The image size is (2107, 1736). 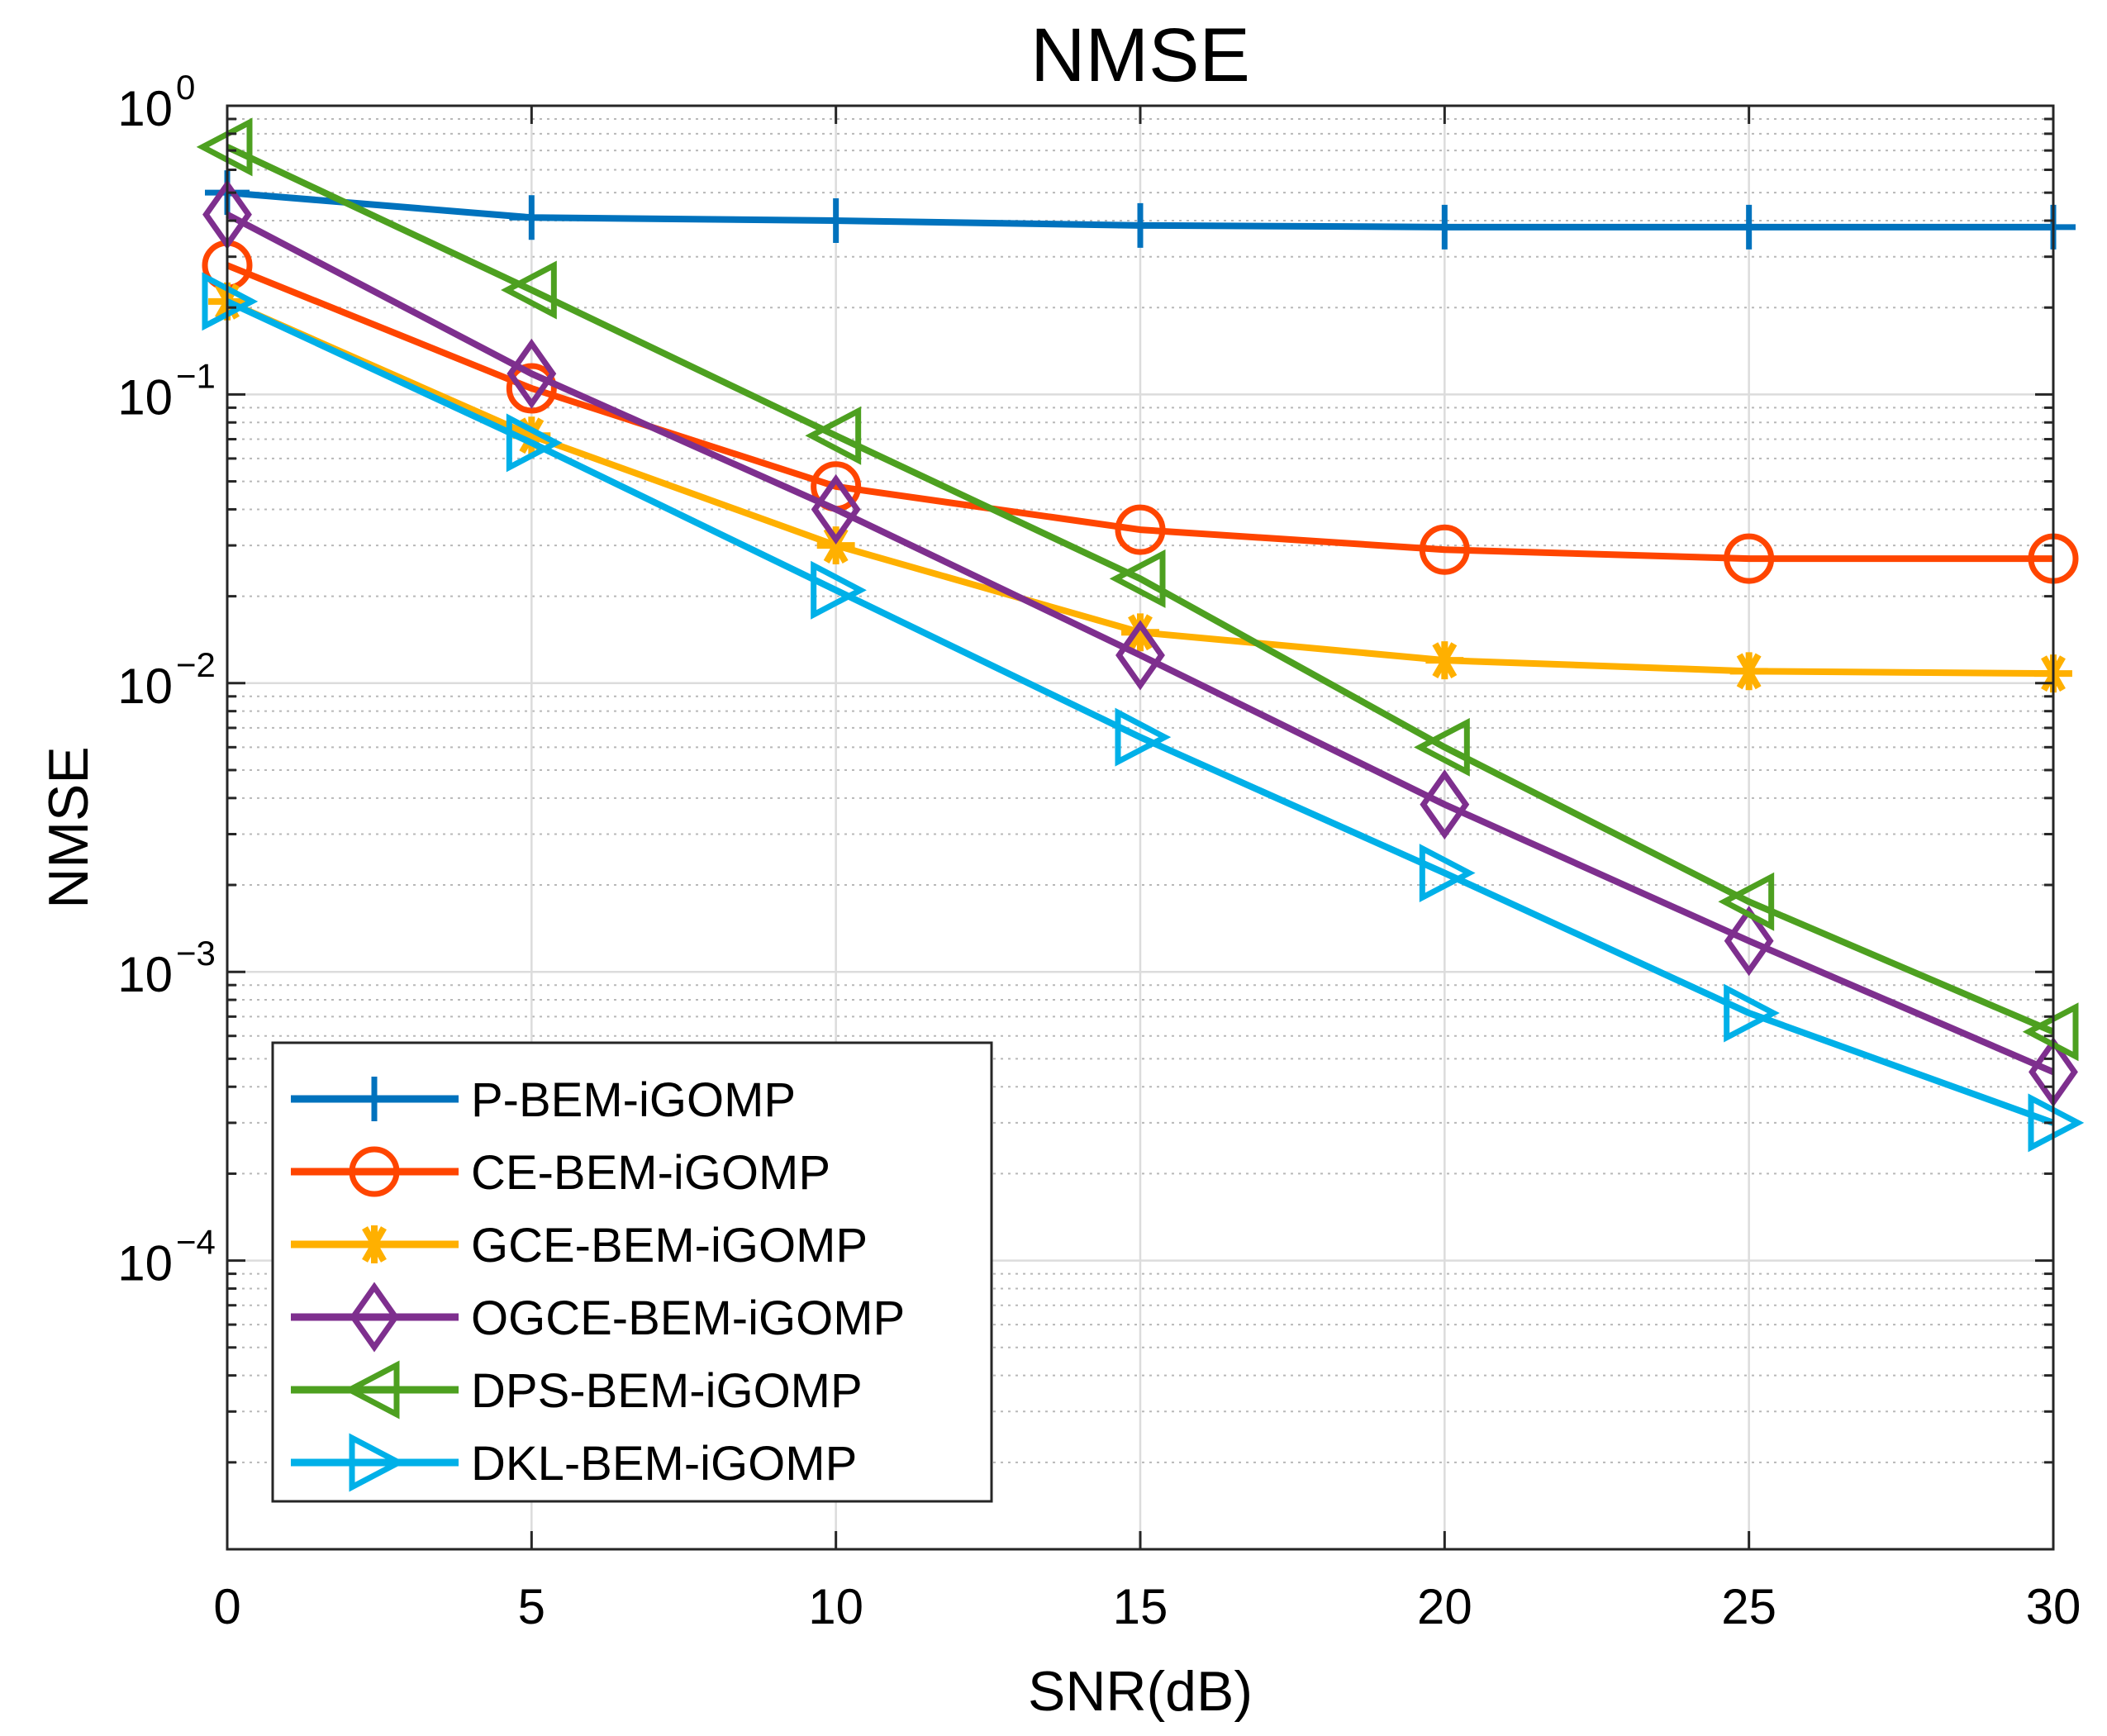 I want to click on y-tick-exponent: −2, so click(x=196, y=664).